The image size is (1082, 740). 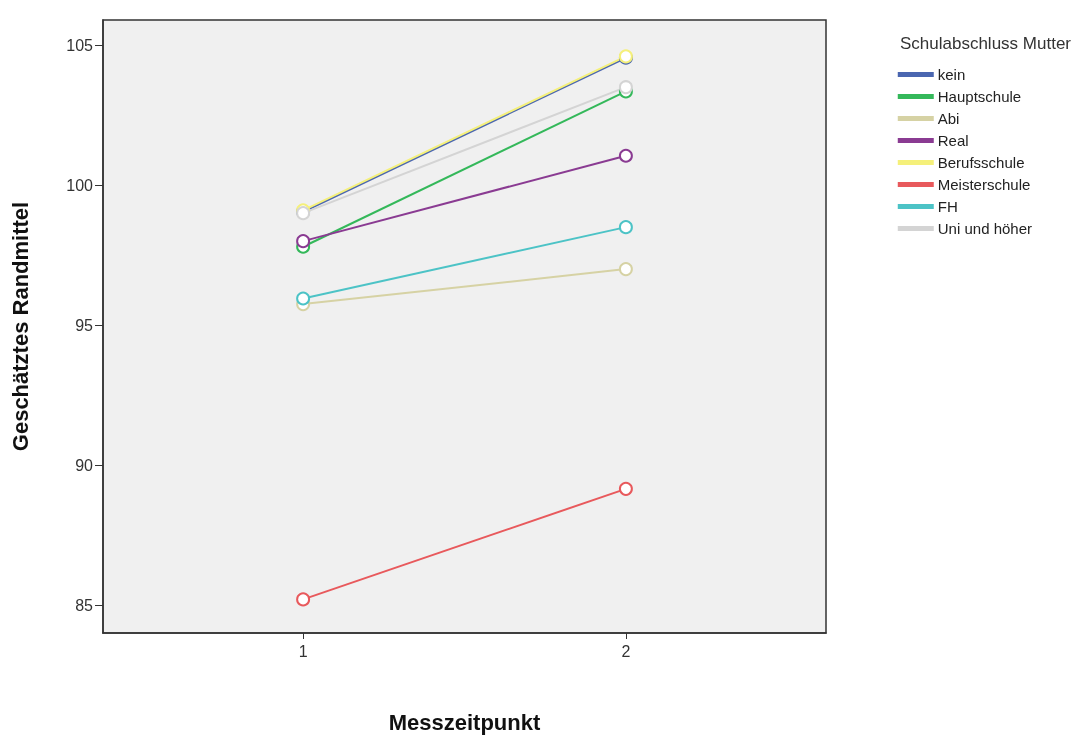 I want to click on y-axis-title: Geschätztes Randmittel, so click(x=20, y=326).